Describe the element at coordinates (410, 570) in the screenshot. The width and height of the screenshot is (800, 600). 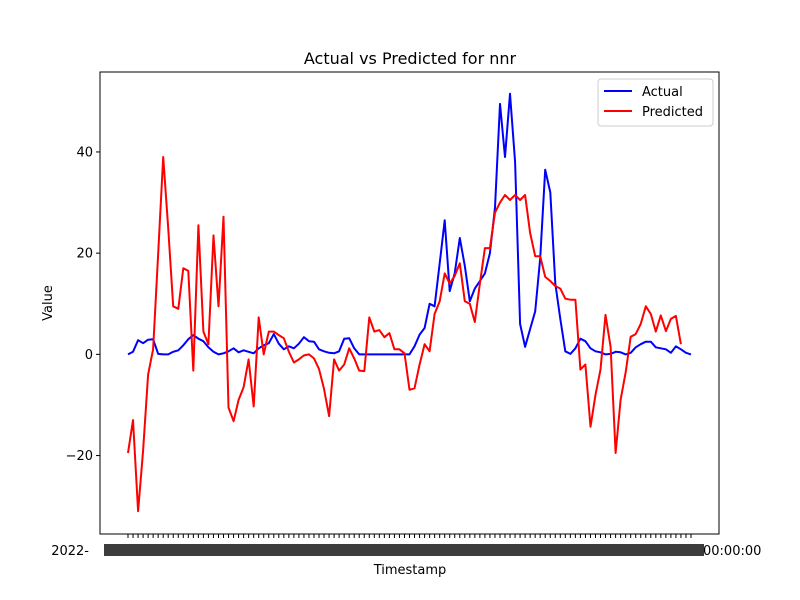
I see `x-axis-title: Timestamp` at that location.